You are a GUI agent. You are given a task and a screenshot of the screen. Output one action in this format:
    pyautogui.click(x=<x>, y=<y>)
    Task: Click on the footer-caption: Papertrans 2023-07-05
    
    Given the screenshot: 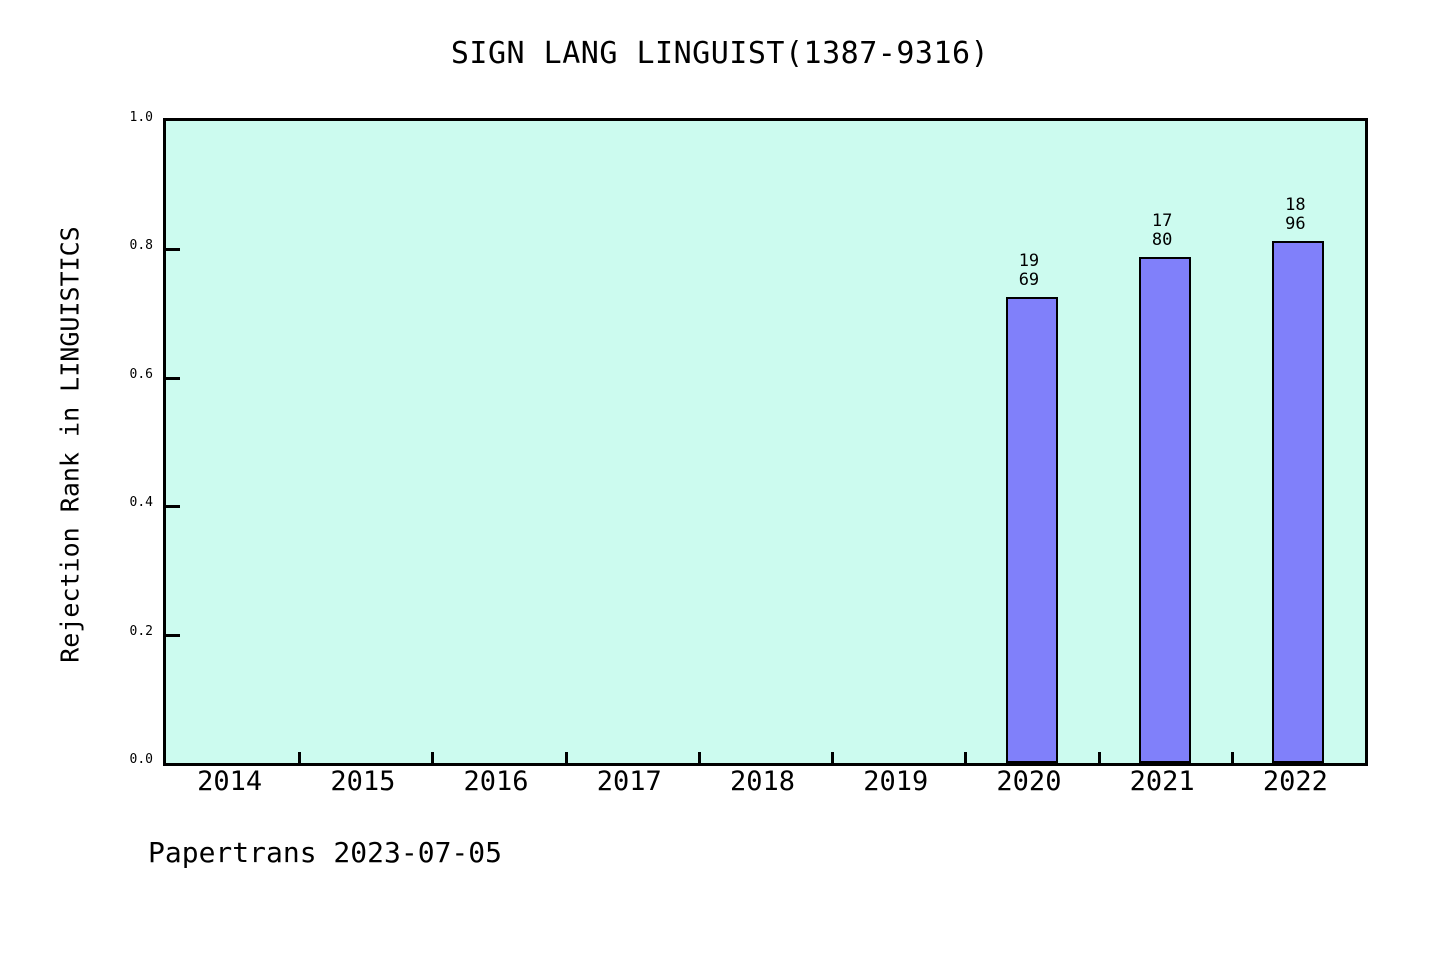 What is the action you would take?
    pyautogui.click(x=325, y=852)
    